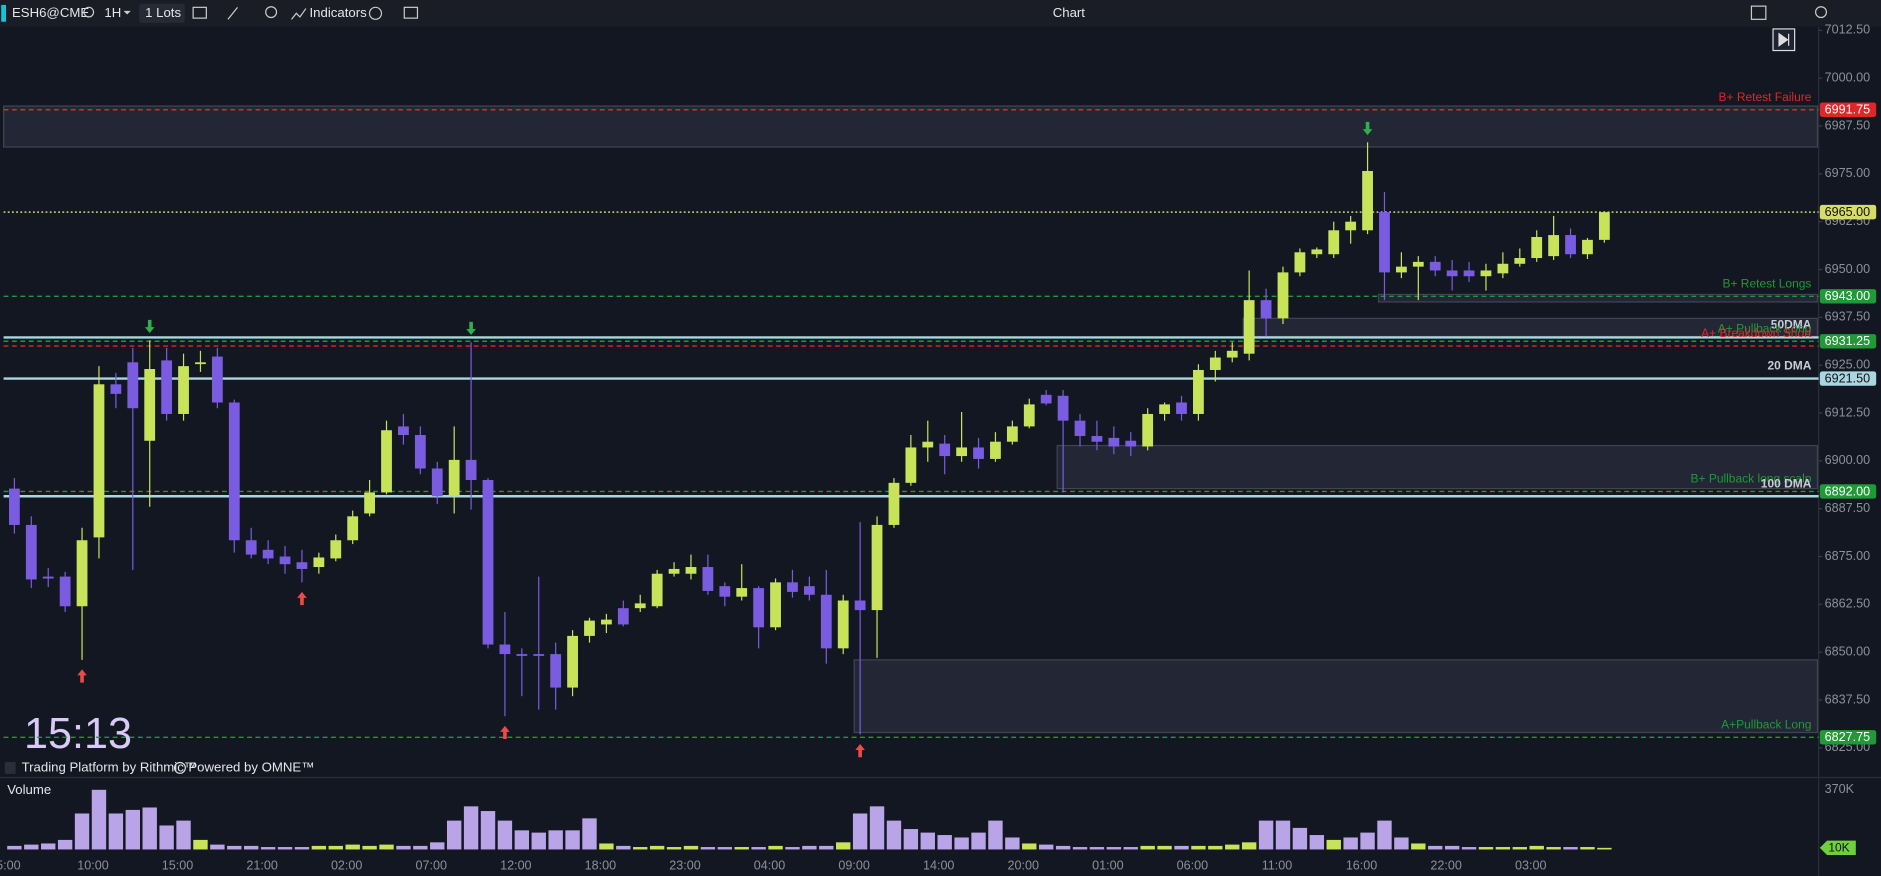 Image resolution: width=1881 pixels, height=876 pixels. What do you see at coordinates (50, 12) in the screenshot?
I see `symbol: ESH6@CME` at bounding box center [50, 12].